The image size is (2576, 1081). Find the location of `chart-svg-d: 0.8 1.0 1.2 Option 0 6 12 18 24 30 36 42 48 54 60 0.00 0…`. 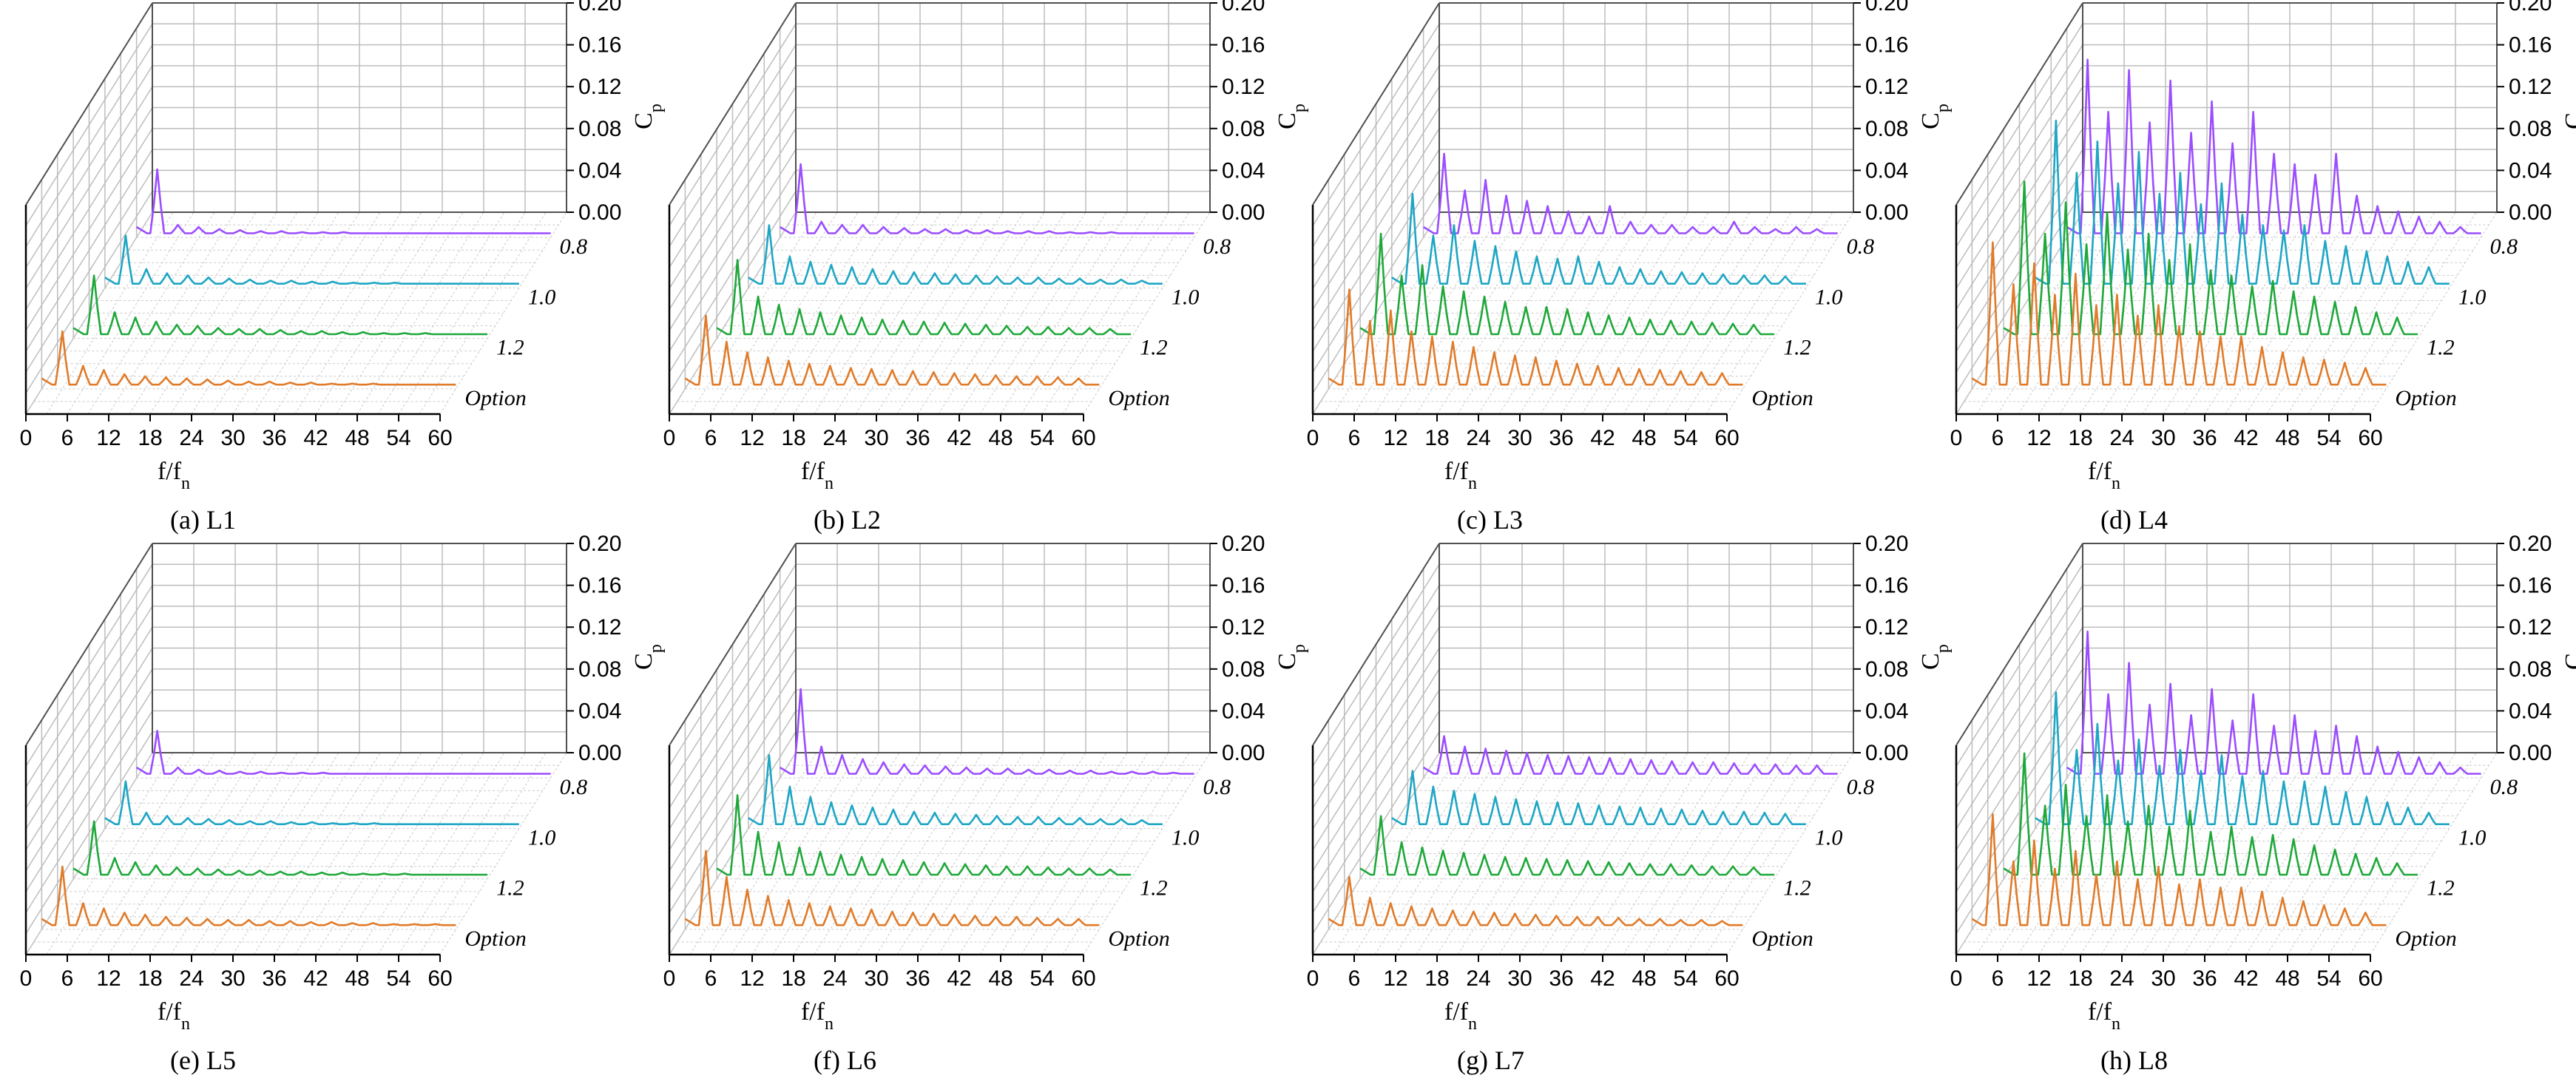

chart-svg-d: 0.8 1.0 1.2 Option 0 6 12 18 24 30 36 42 48 54 60 0.00 0… is located at coordinates (2263, 267).